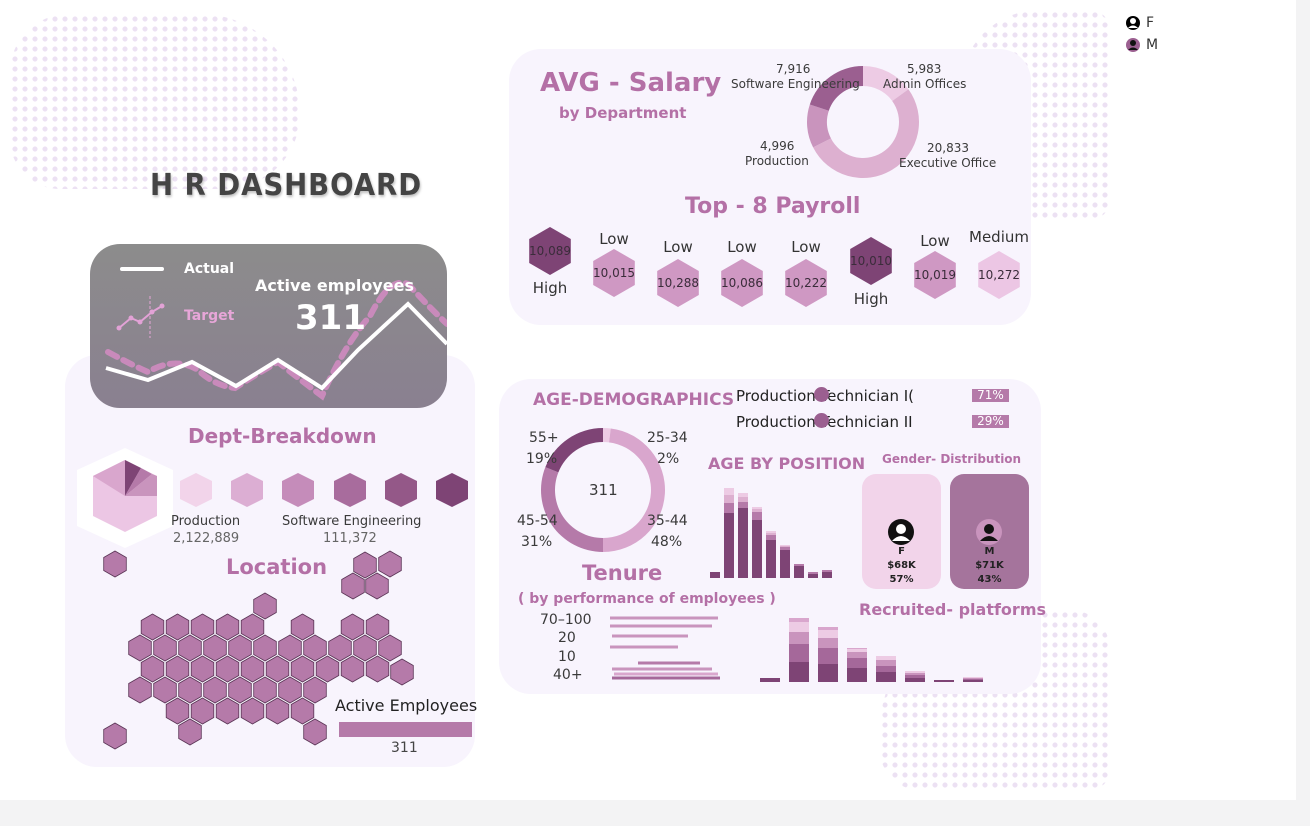 This screenshot has width=1310, height=826. What do you see at coordinates (836, 88) in the screenshot?
I see `slice-software-engineering` at bounding box center [836, 88].